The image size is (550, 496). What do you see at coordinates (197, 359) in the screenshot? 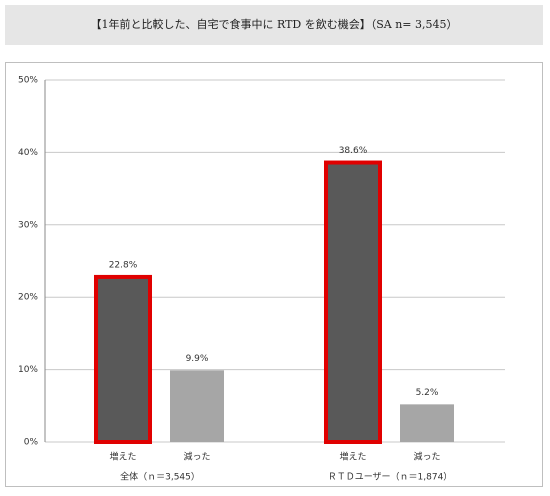
I see `data-label: 9.9%` at bounding box center [197, 359].